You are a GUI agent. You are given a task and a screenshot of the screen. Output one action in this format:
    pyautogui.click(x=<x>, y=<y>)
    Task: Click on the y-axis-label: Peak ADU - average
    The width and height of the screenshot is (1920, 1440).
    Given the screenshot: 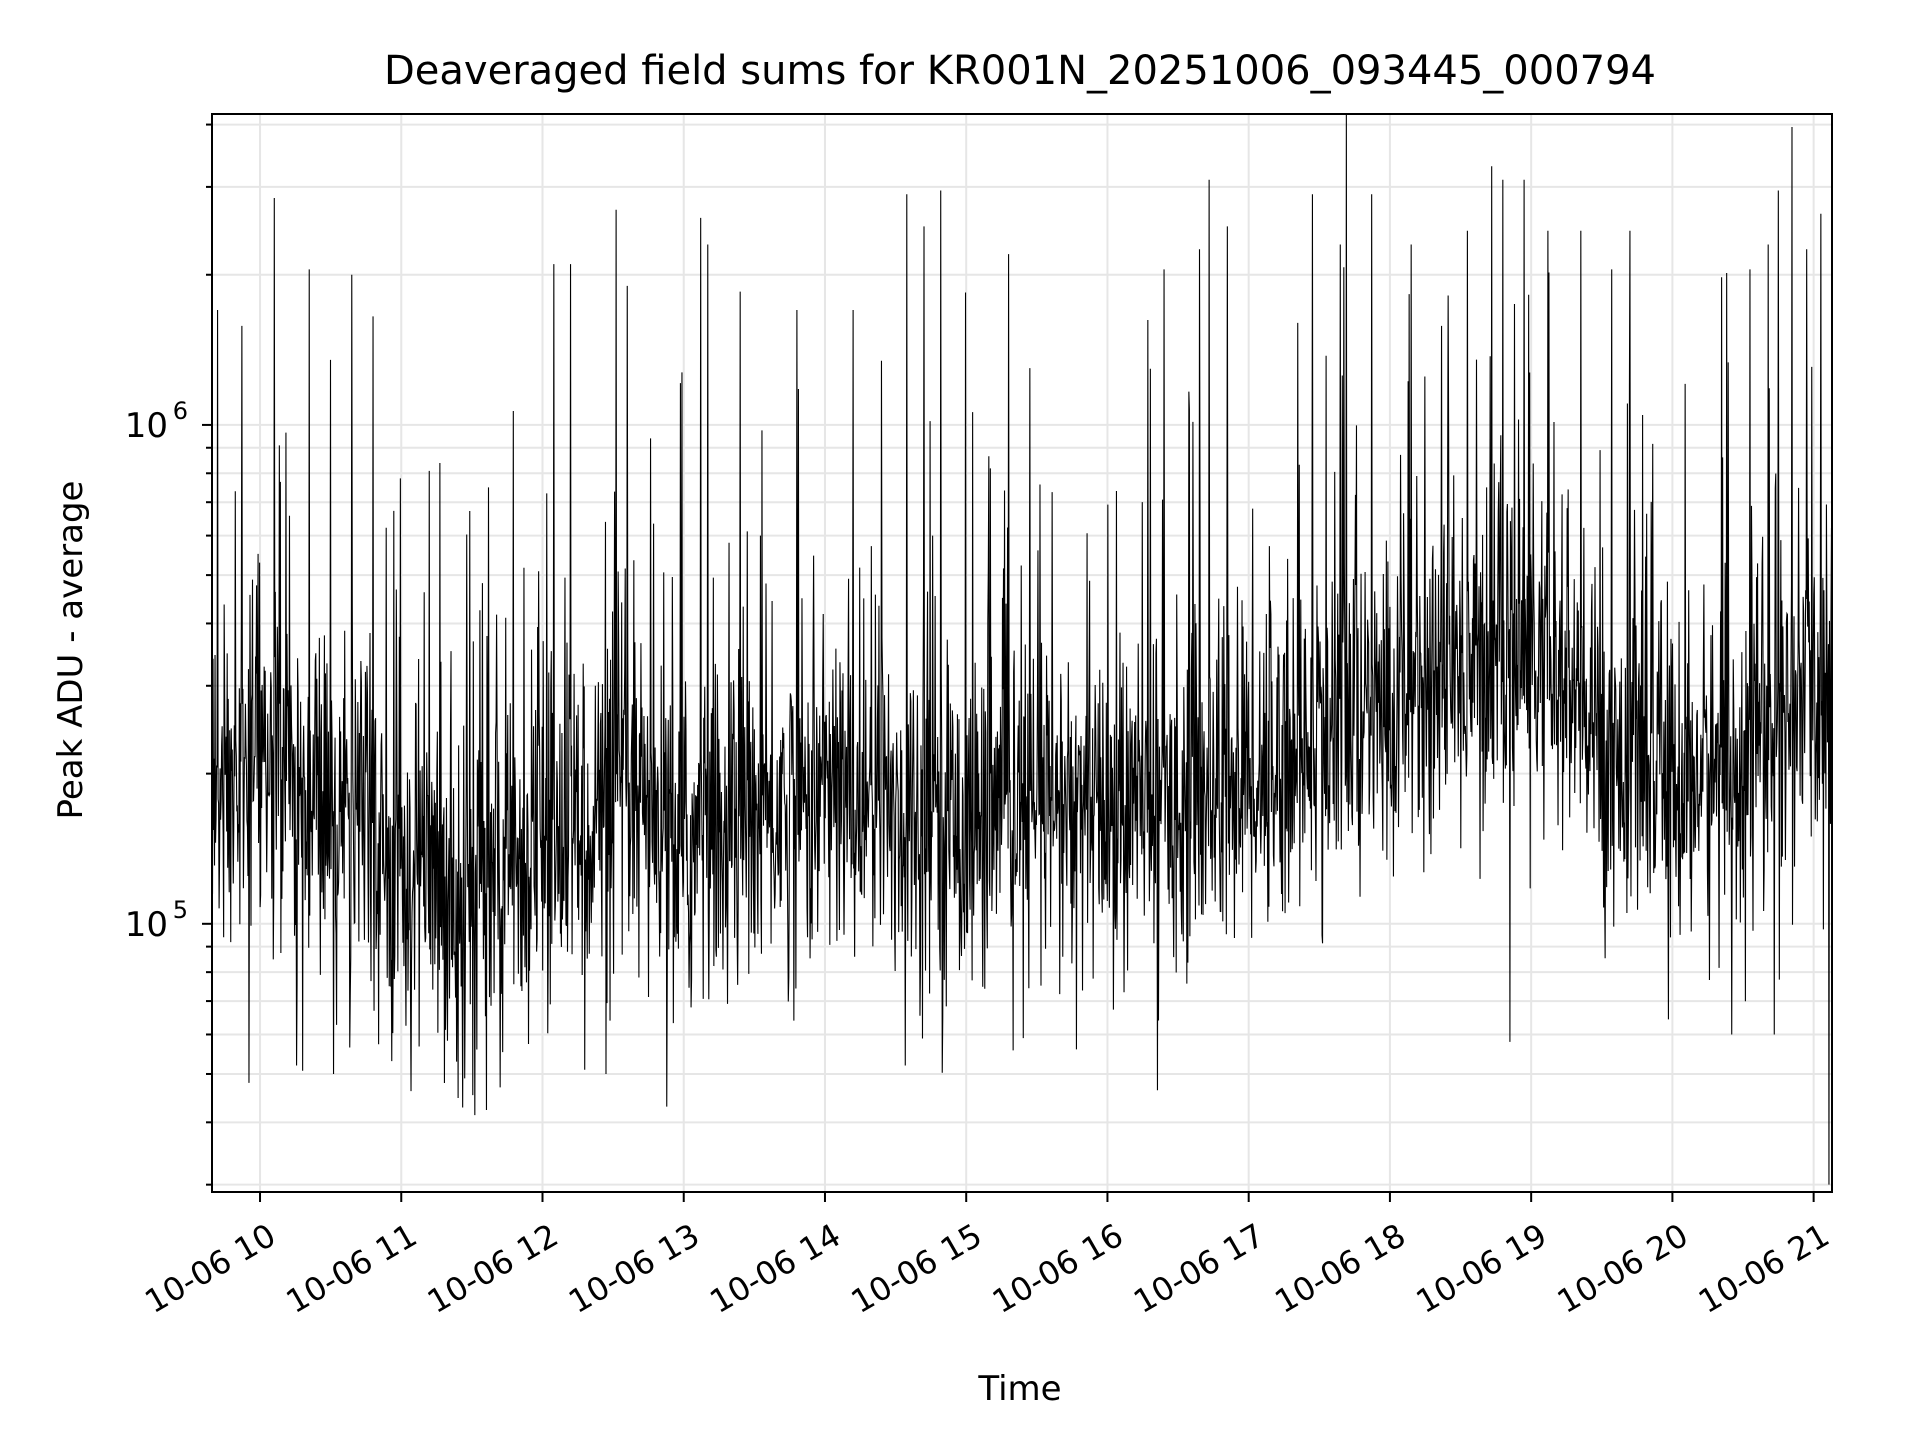 What is the action you would take?
    pyautogui.click(x=71, y=650)
    